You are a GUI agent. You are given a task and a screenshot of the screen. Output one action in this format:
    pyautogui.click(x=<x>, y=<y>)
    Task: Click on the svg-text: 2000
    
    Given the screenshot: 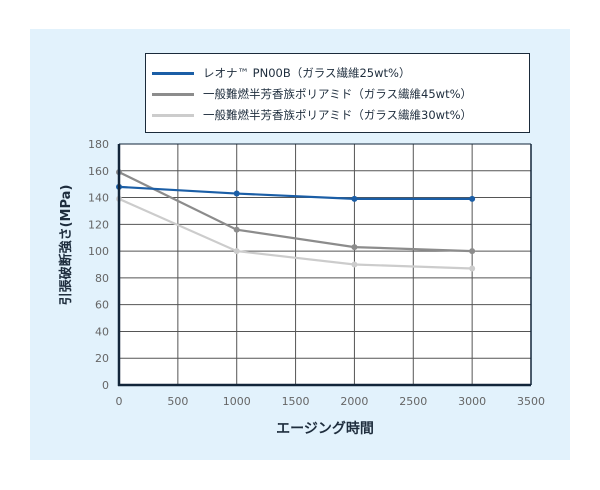 What is the action you would take?
    pyautogui.click(x=354, y=401)
    